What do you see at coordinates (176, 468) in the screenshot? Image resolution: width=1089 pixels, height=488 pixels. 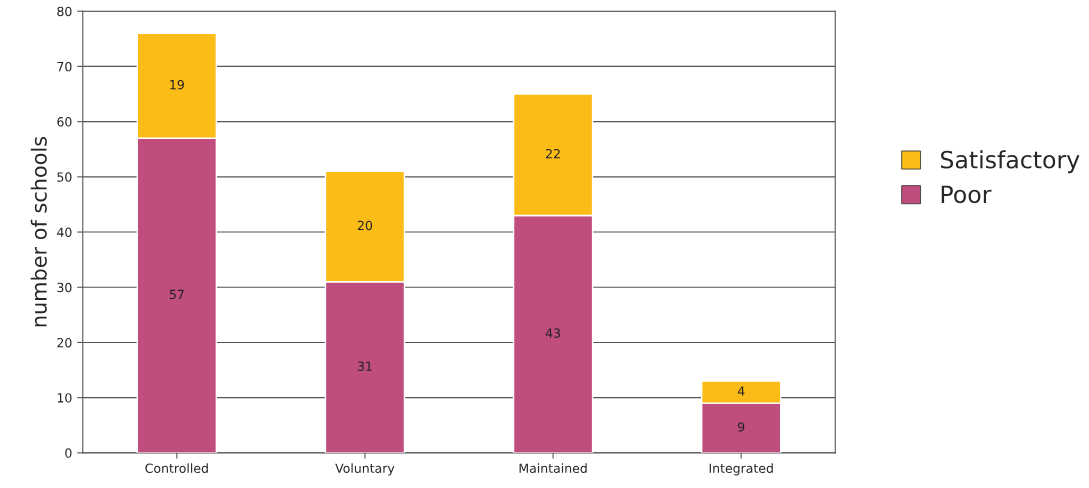 I see `x-tick-label: Controlled` at bounding box center [176, 468].